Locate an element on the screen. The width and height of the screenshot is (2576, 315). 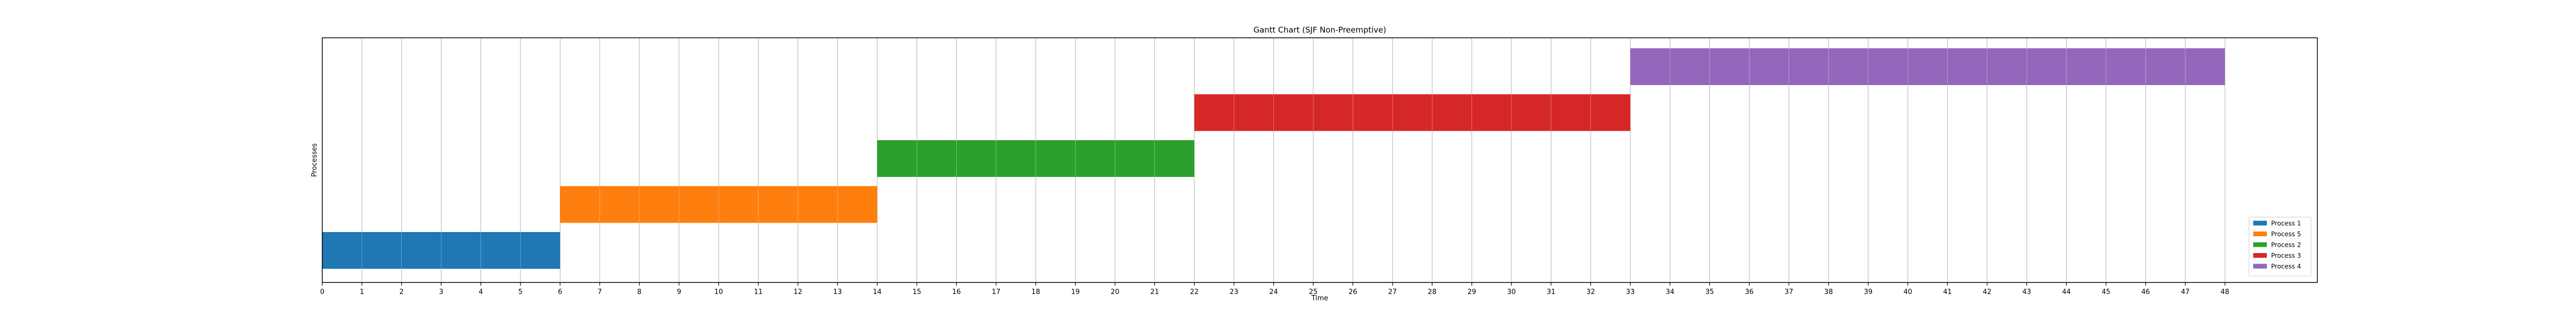
x-tick-label: 28 is located at coordinates (1432, 292).